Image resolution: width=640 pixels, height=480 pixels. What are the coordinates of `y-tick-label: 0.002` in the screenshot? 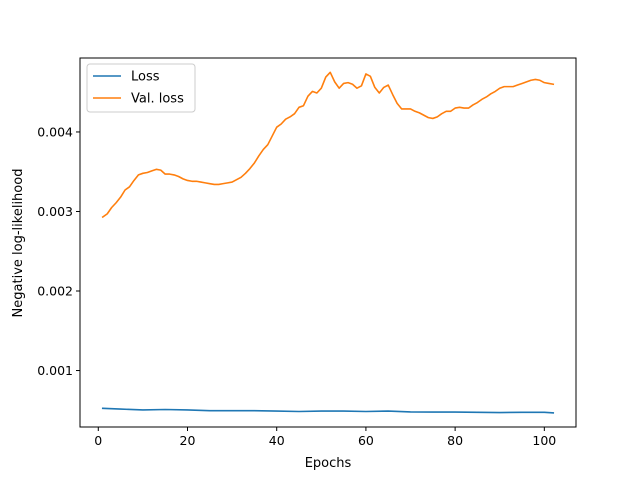 It's located at (55, 291).